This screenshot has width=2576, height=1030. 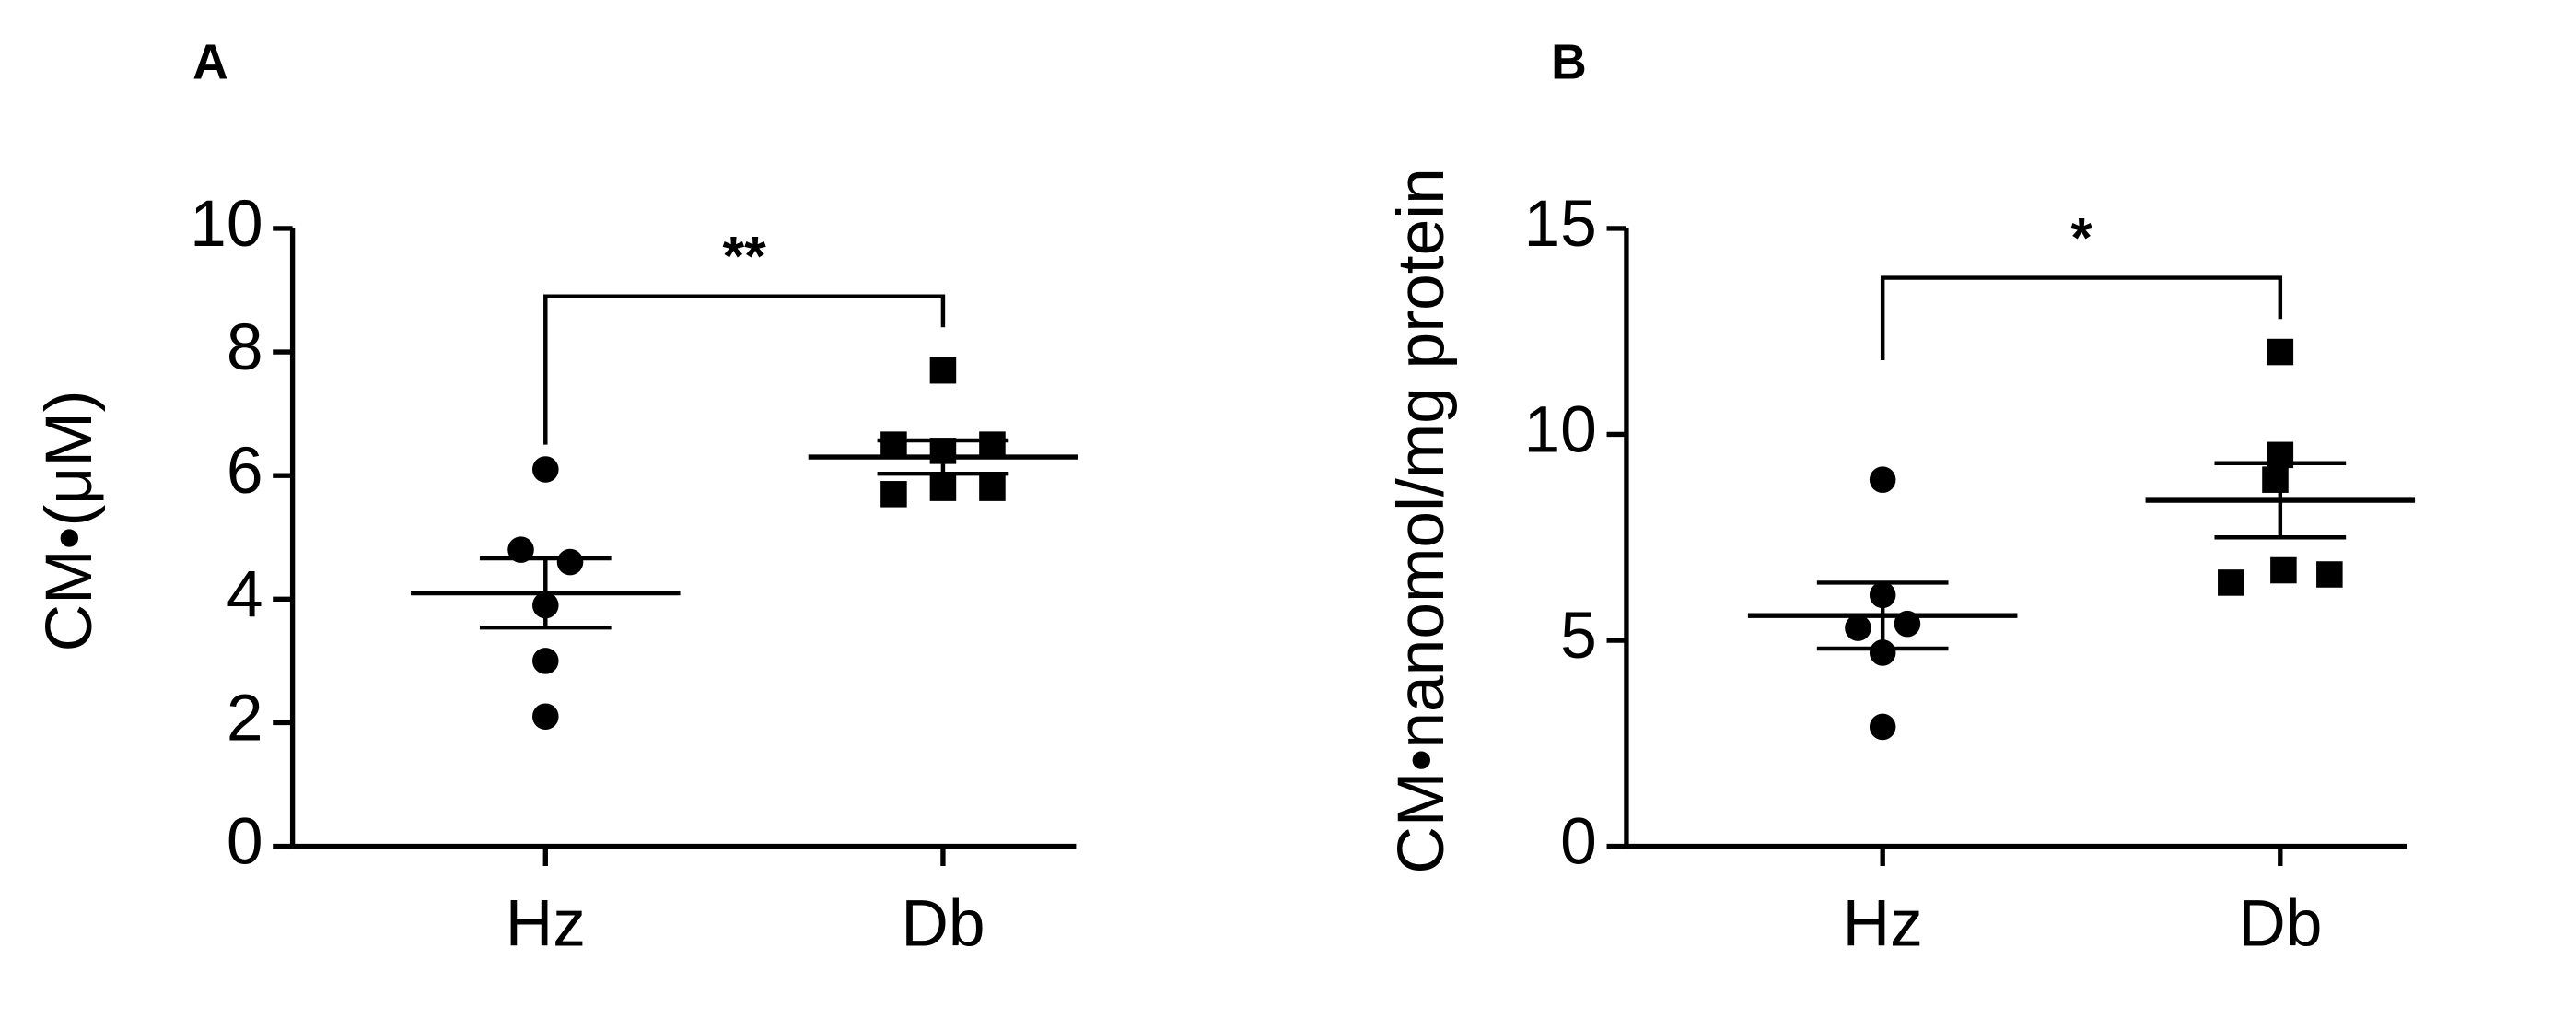 What do you see at coordinates (245, 718) in the screenshot?
I see `y-tick-label: 2` at bounding box center [245, 718].